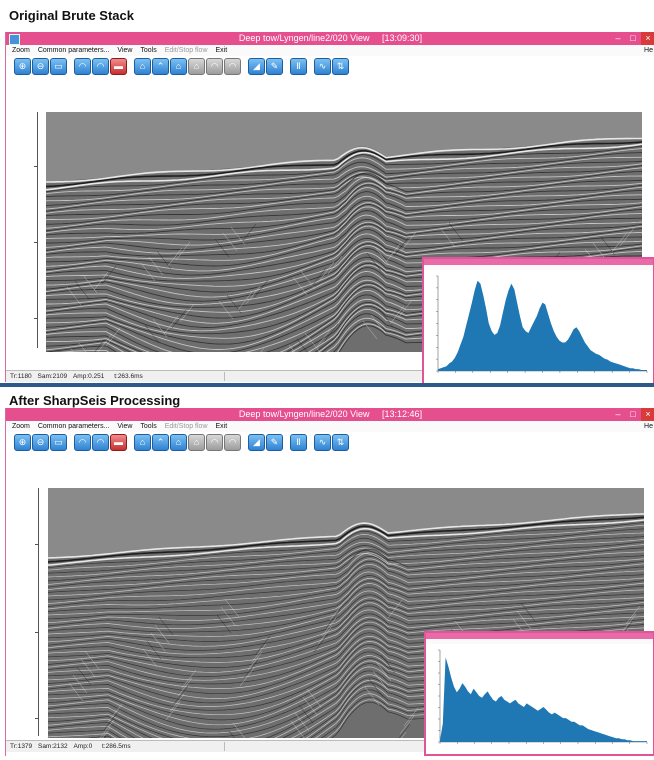 The width and height of the screenshot is (654, 760). I want to click on caption-original: Original Brute Stack, so click(71, 15).